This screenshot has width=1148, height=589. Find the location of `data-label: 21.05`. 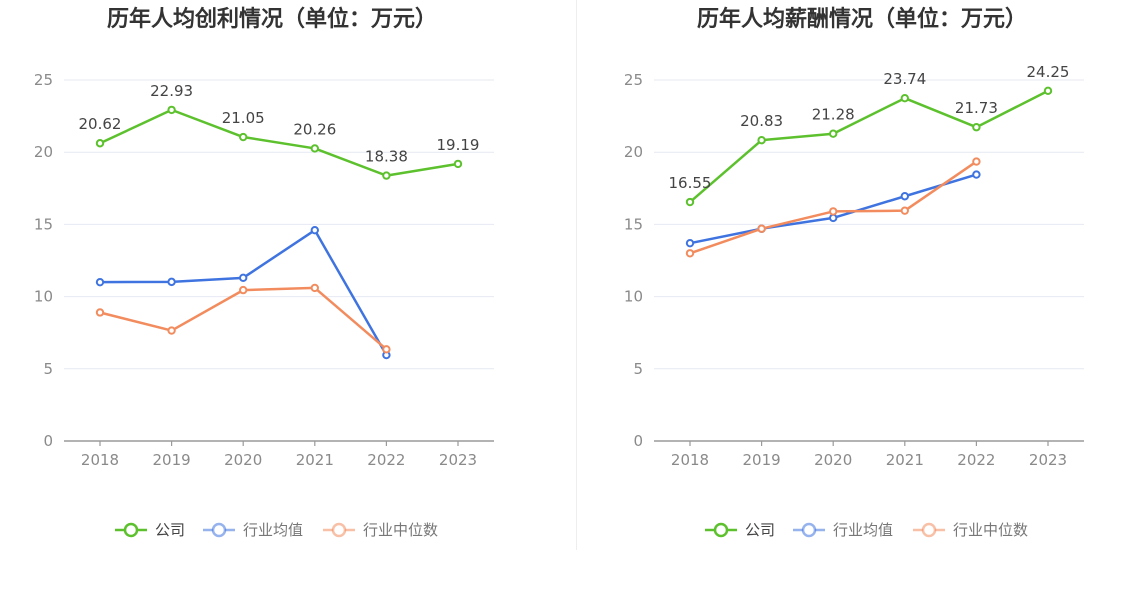

data-label: 21.05 is located at coordinates (243, 118).